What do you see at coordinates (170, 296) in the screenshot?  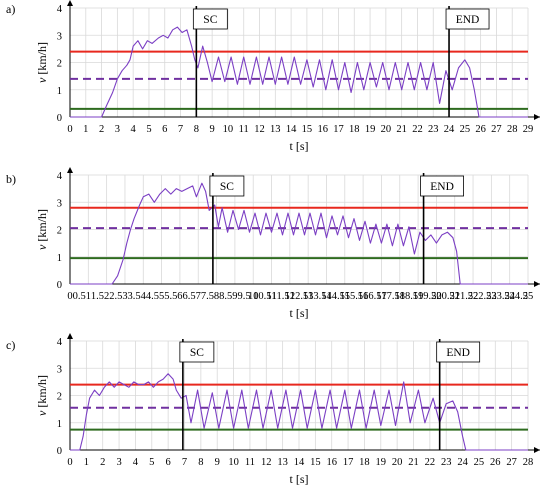 I see `x-tick-label: 5.5` at bounding box center [170, 296].